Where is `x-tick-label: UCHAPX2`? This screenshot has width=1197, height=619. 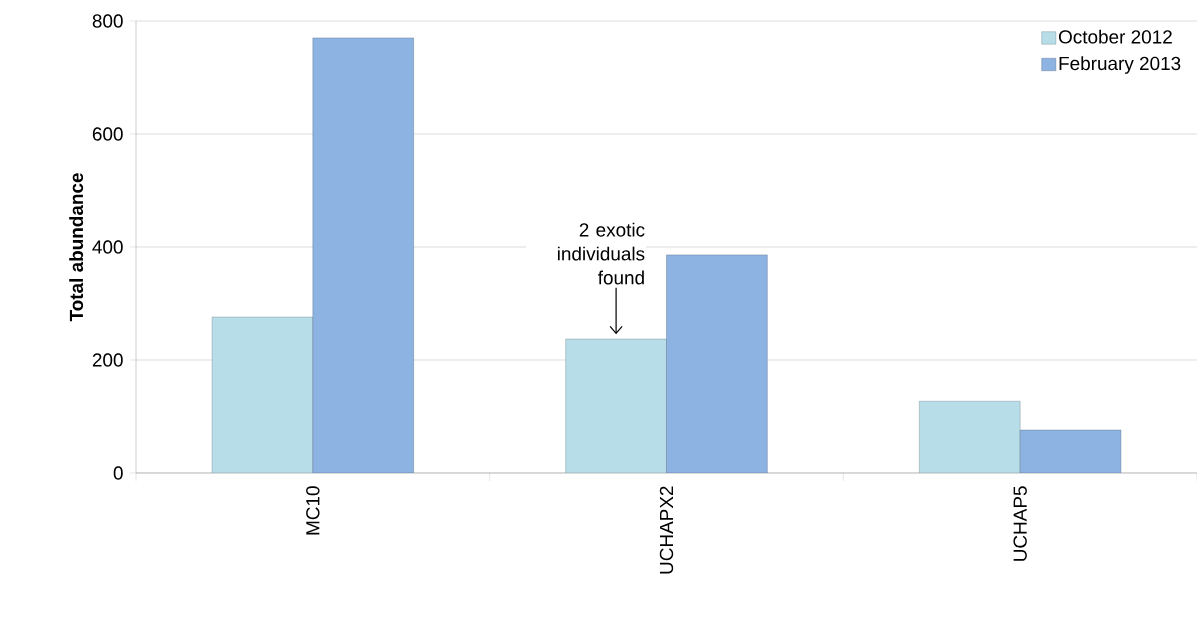
x-tick-label: UCHAPX2 is located at coordinates (666, 530).